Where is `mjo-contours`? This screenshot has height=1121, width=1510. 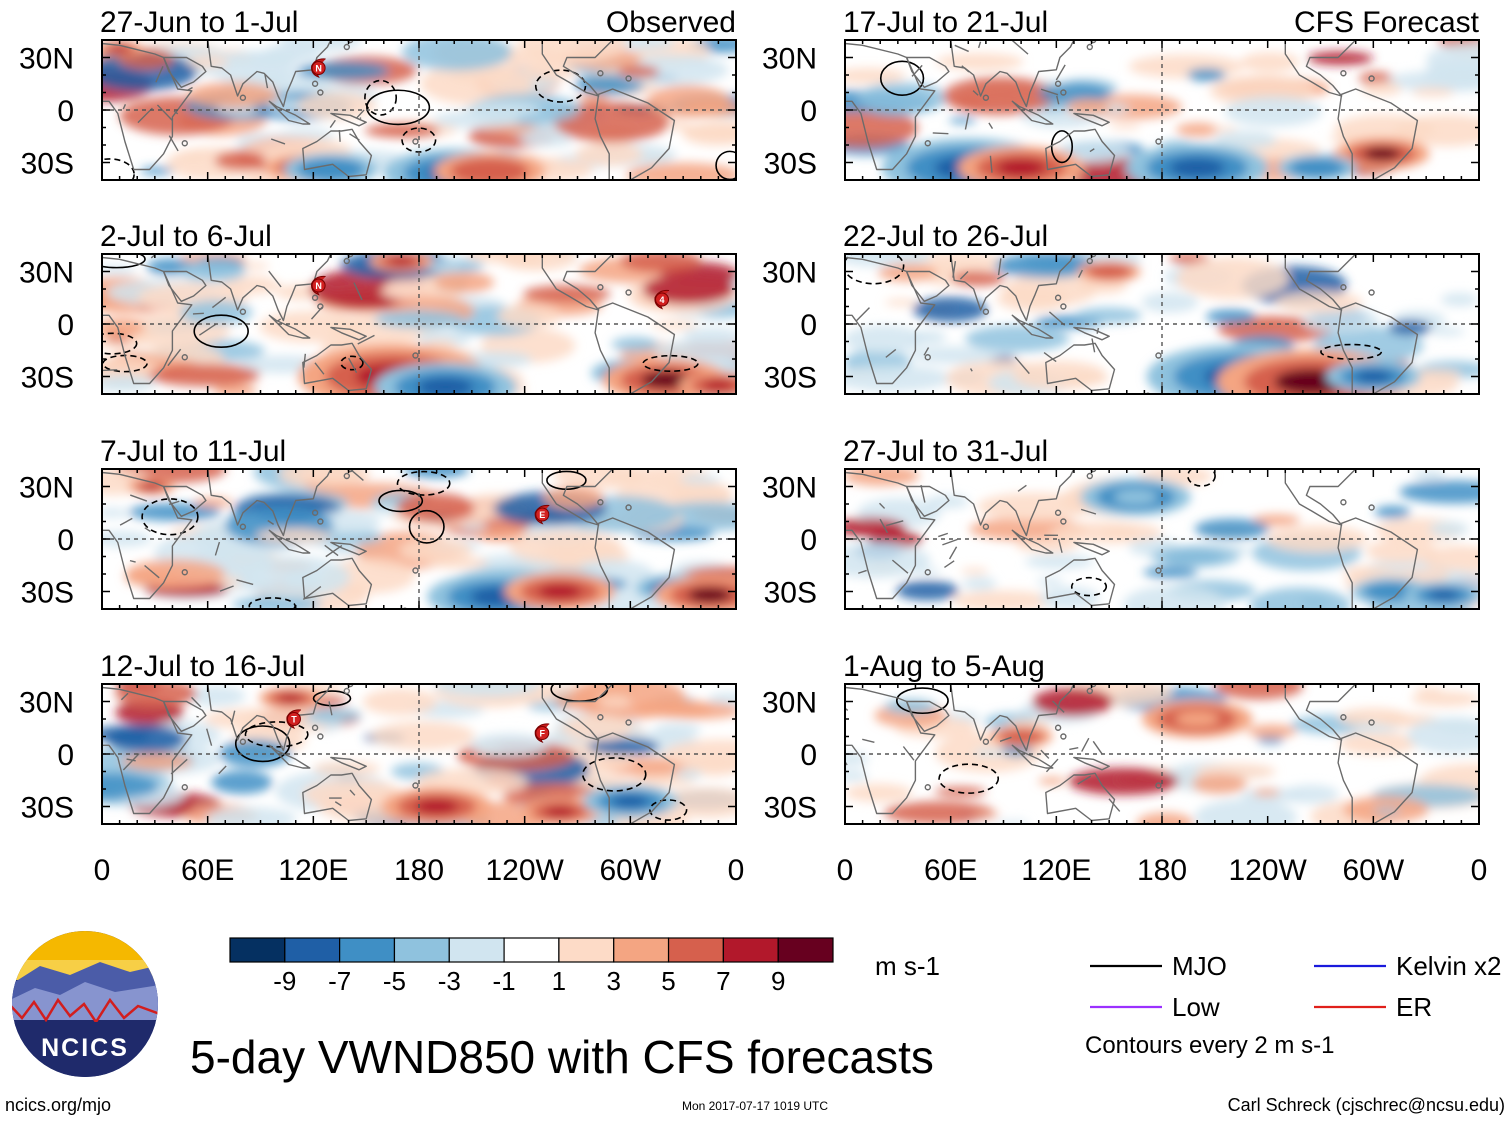 mjo-contours is located at coordinates (1143, 533).